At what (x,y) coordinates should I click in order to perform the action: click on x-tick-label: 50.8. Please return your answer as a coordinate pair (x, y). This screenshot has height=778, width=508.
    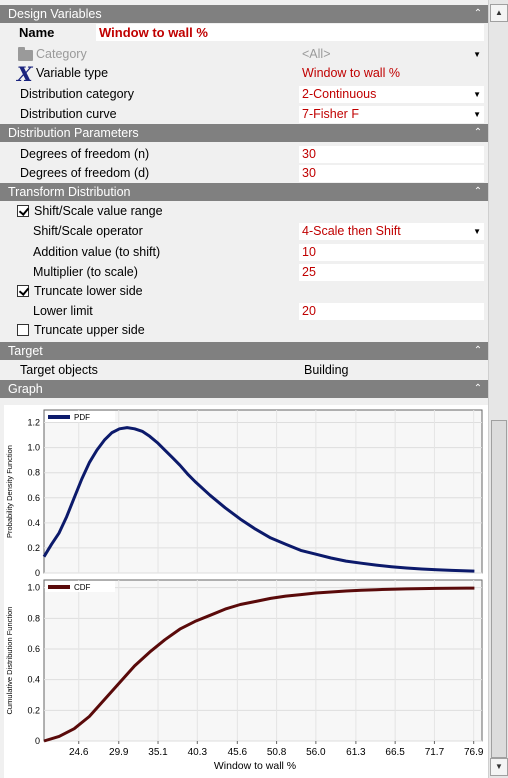
    Looking at the image, I should click on (277, 752).